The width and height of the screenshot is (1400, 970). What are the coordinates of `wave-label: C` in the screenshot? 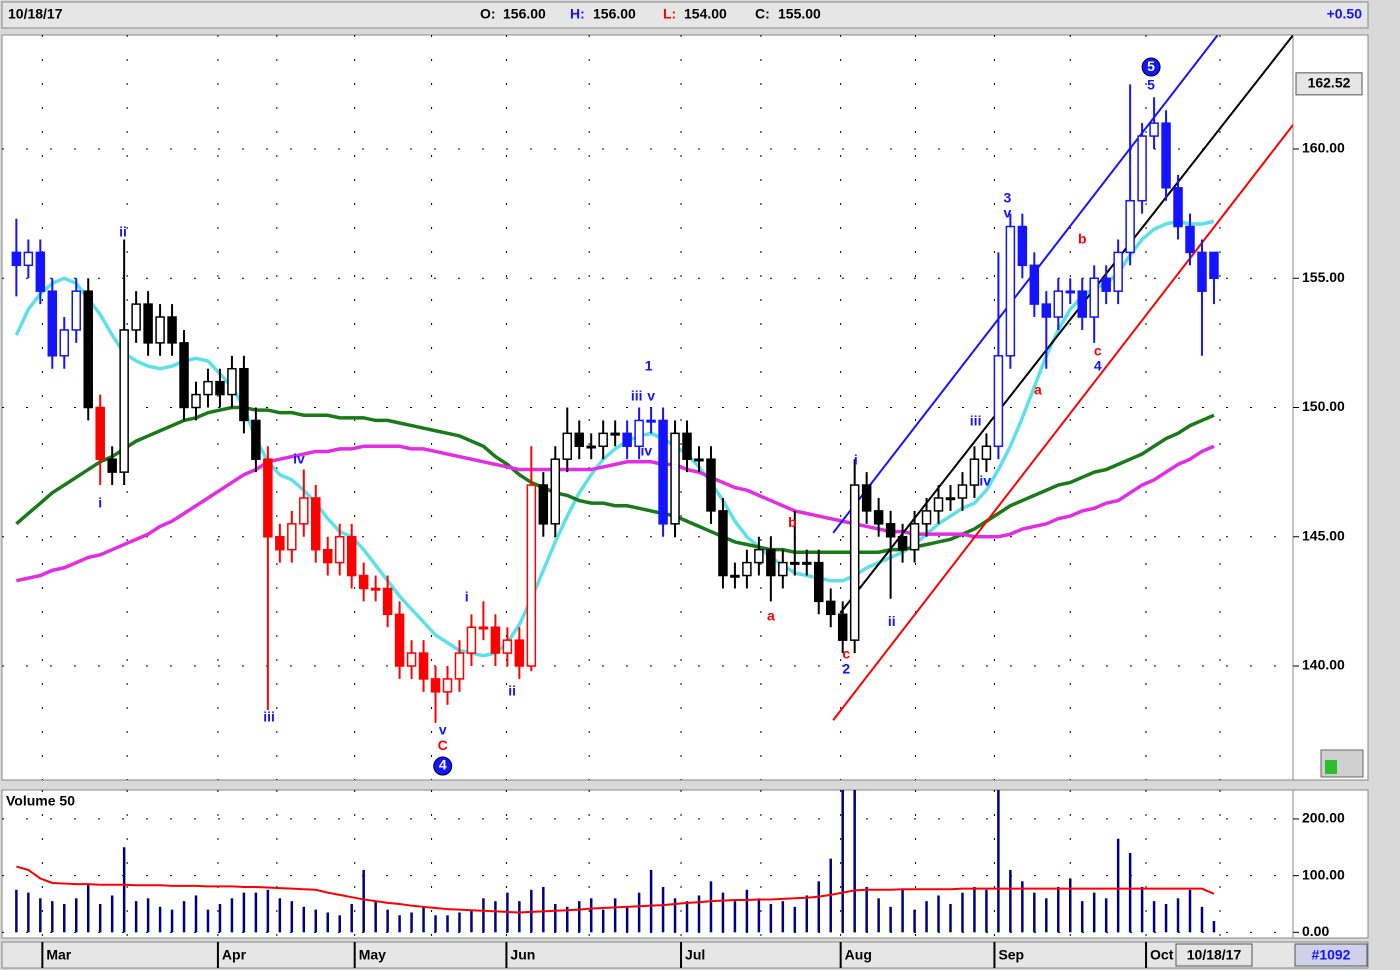 It's located at (443, 745).